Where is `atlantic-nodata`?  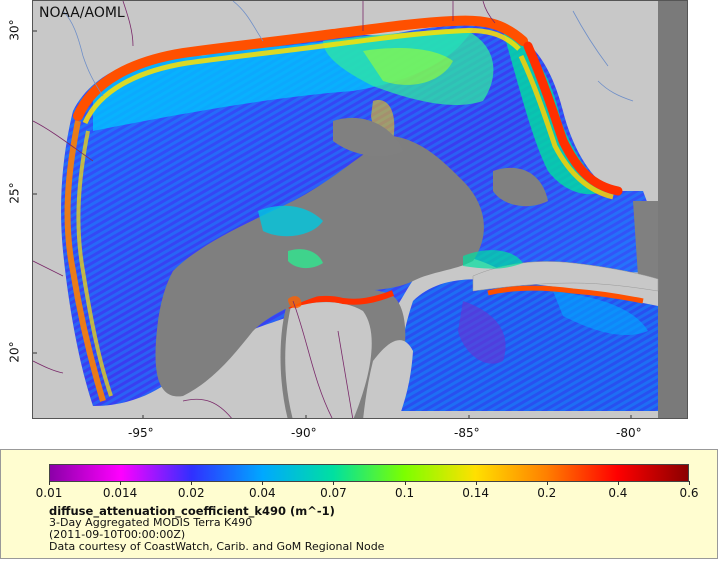
atlantic-nodata is located at coordinates (672, 209).